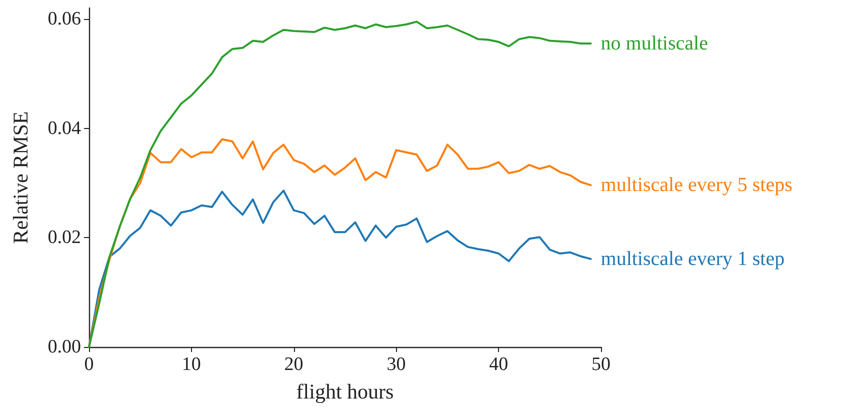 The image size is (847, 409). I want to click on x-axis-title: flight hours, so click(345, 392).